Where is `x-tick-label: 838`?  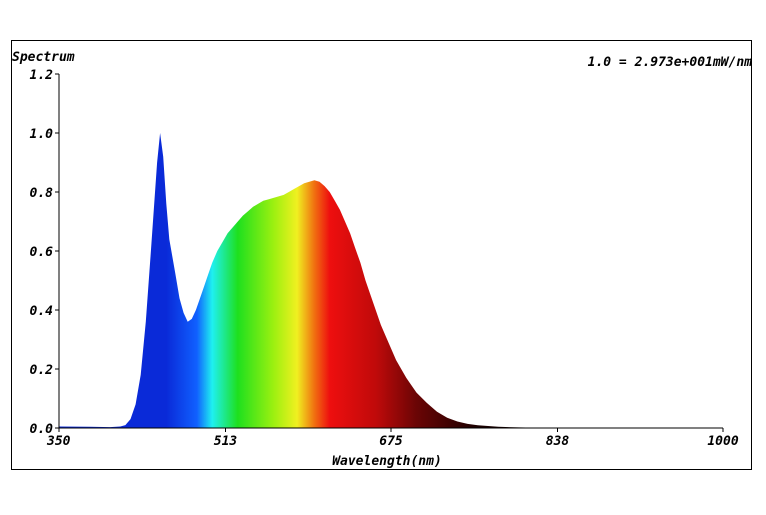
x-tick-label: 838 is located at coordinates (558, 441).